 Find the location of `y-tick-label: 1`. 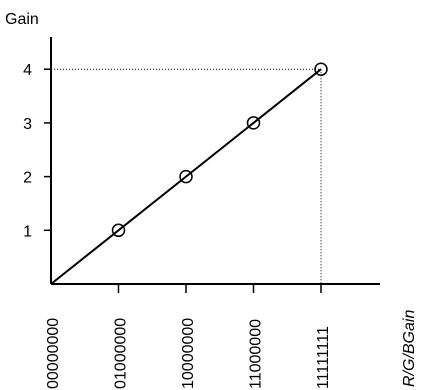

y-tick-label: 1 is located at coordinates (27, 231).